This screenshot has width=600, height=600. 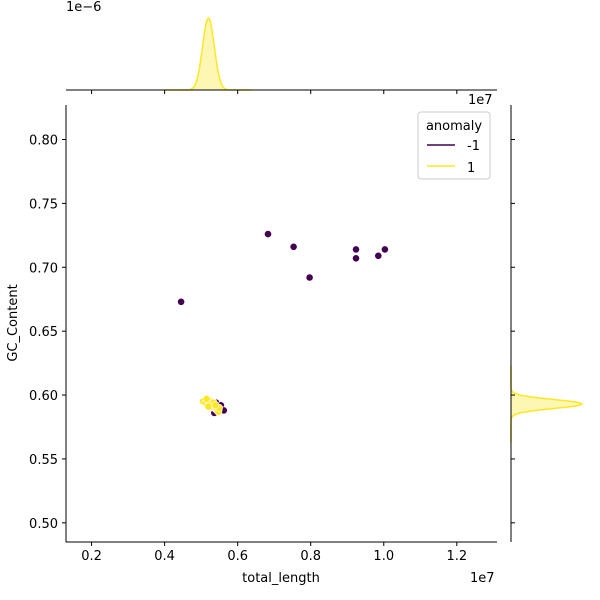 What do you see at coordinates (43, 204) in the screenshot?
I see `y-tick-label: 0.75` at bounding box center [43, 204].